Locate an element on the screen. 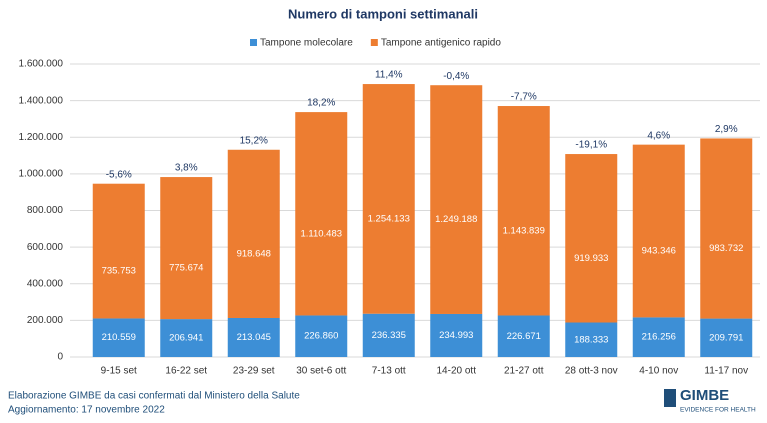  change-label: 4,6% is located at coordinates (658, 135).